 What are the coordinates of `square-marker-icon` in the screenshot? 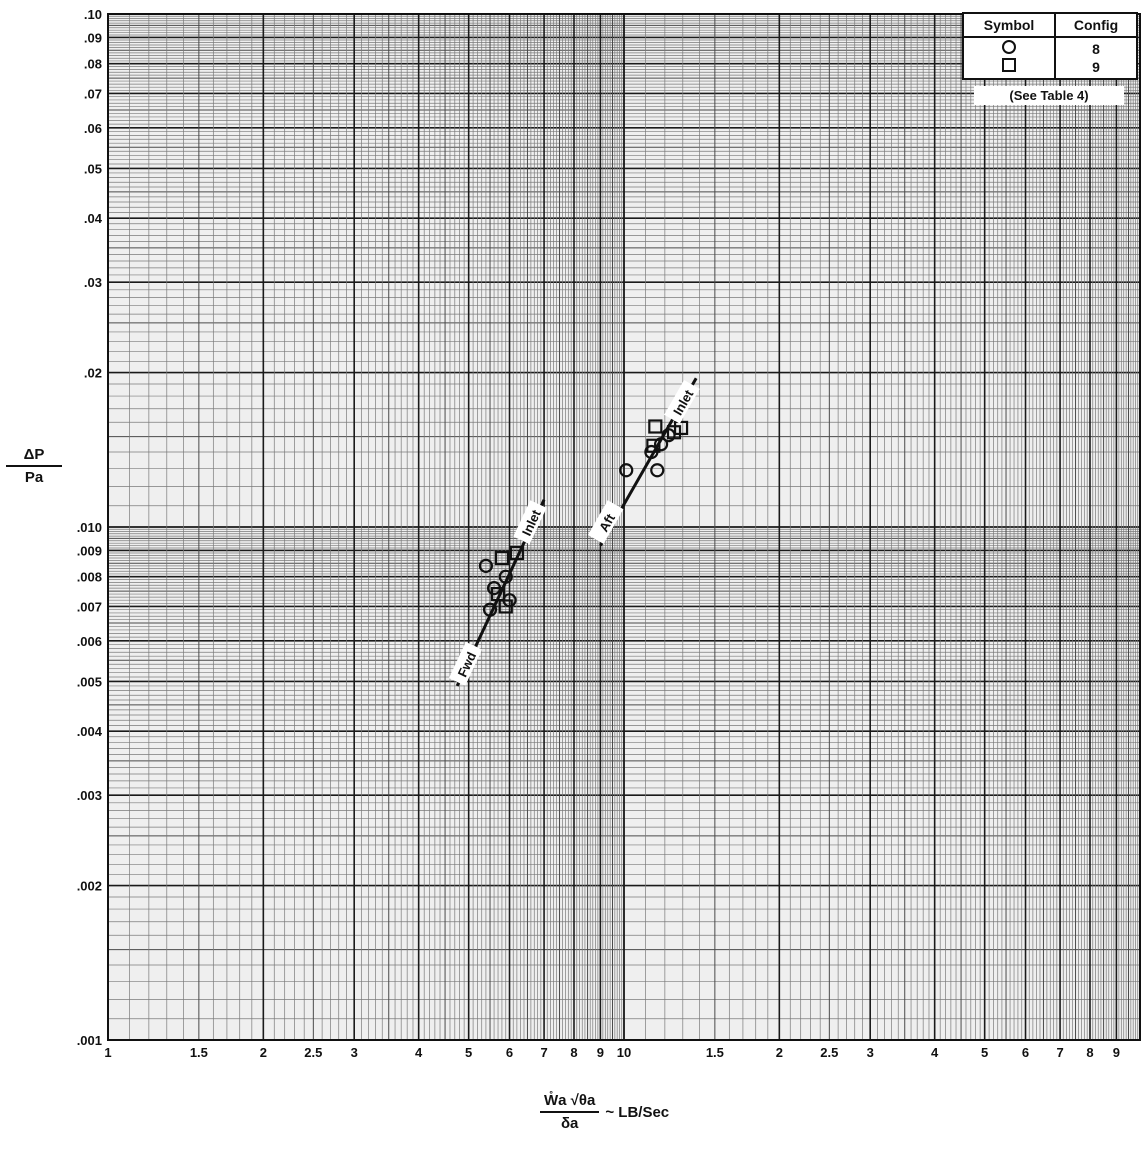 It's located at (1009, 65).